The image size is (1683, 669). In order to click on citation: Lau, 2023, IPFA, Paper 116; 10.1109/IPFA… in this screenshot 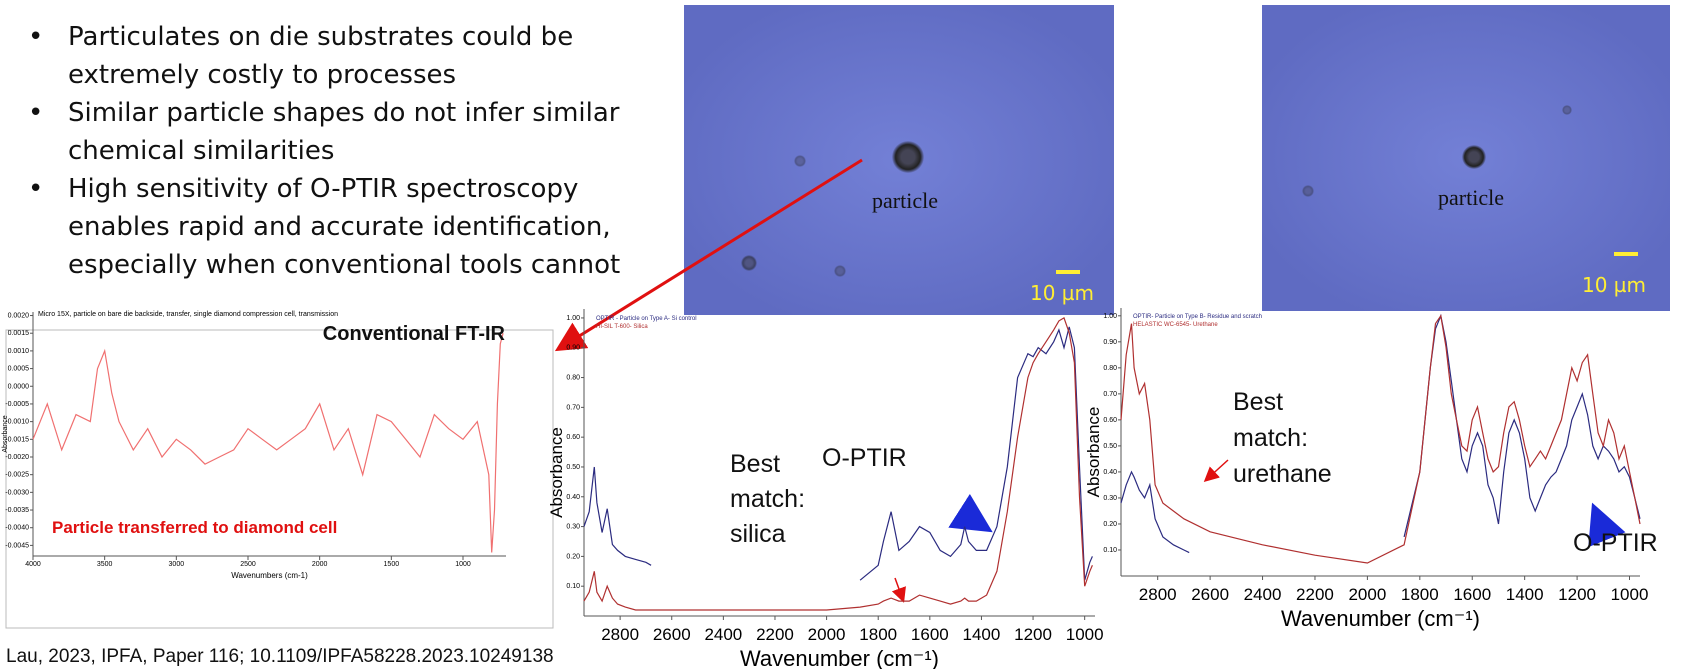, I will do `click(280, 656)`.